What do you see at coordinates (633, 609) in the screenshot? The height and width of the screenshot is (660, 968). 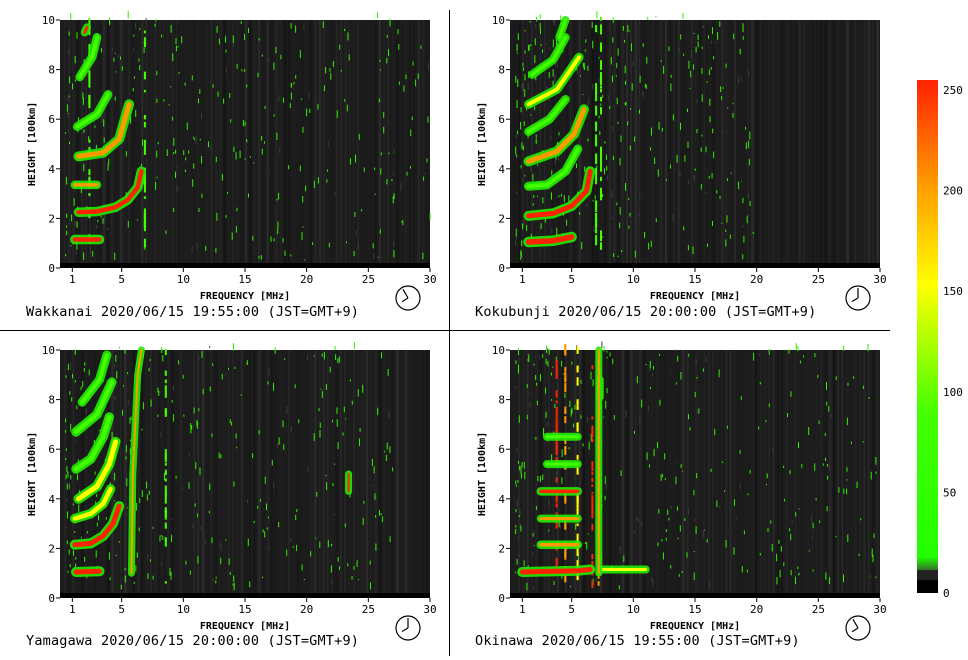 I see `x-tick-label: 10` at bounding box center [633, 609].